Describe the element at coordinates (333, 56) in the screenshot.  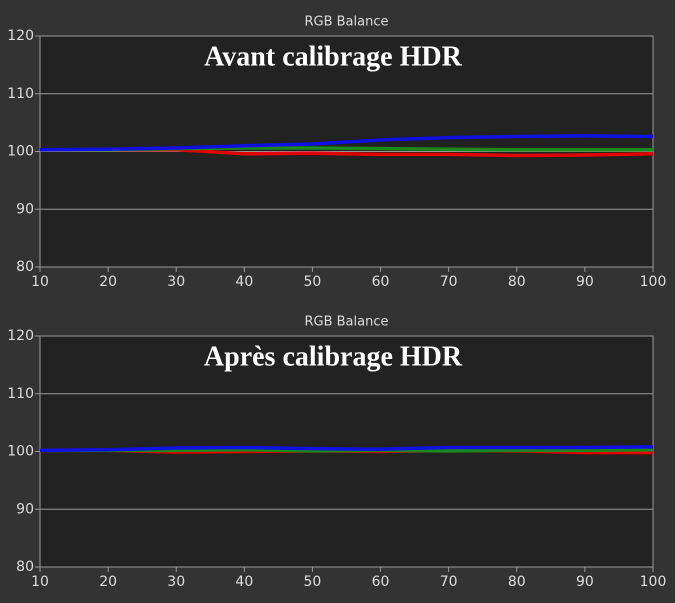
I see `annotation: Avant calibrage HDR` at that location.